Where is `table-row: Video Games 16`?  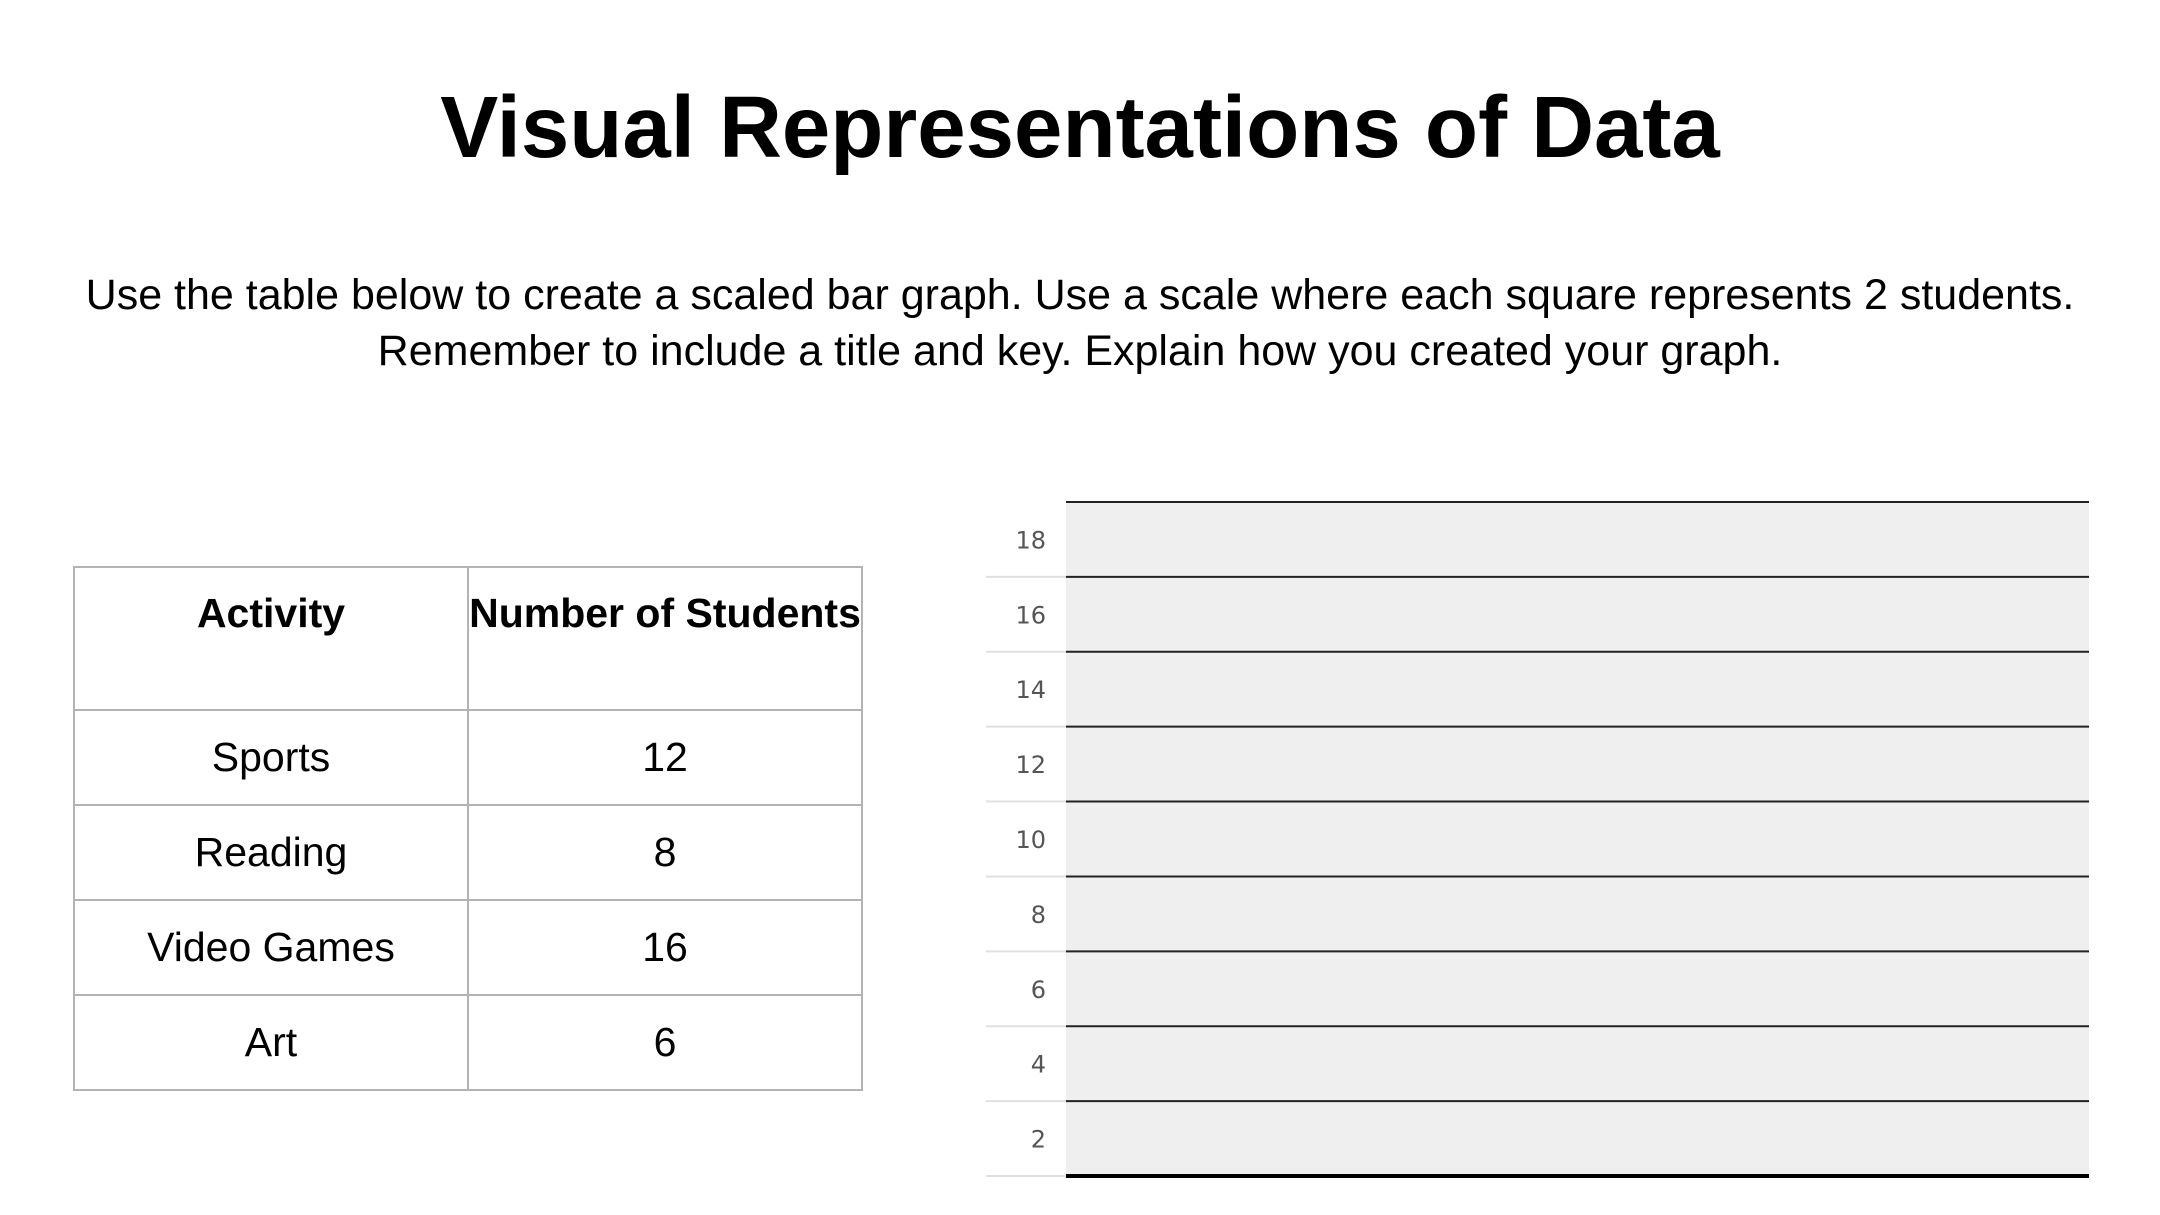
table-row: Video Games 16 is located at coordinates (468, 947).